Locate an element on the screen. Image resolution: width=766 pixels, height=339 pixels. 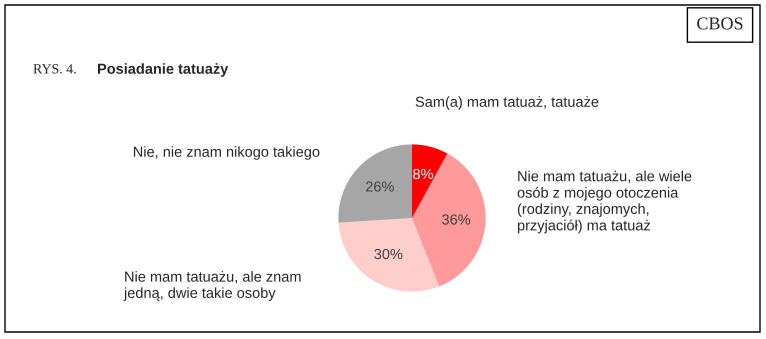
text: RYS. 4. is located at coordinates (54, 69).